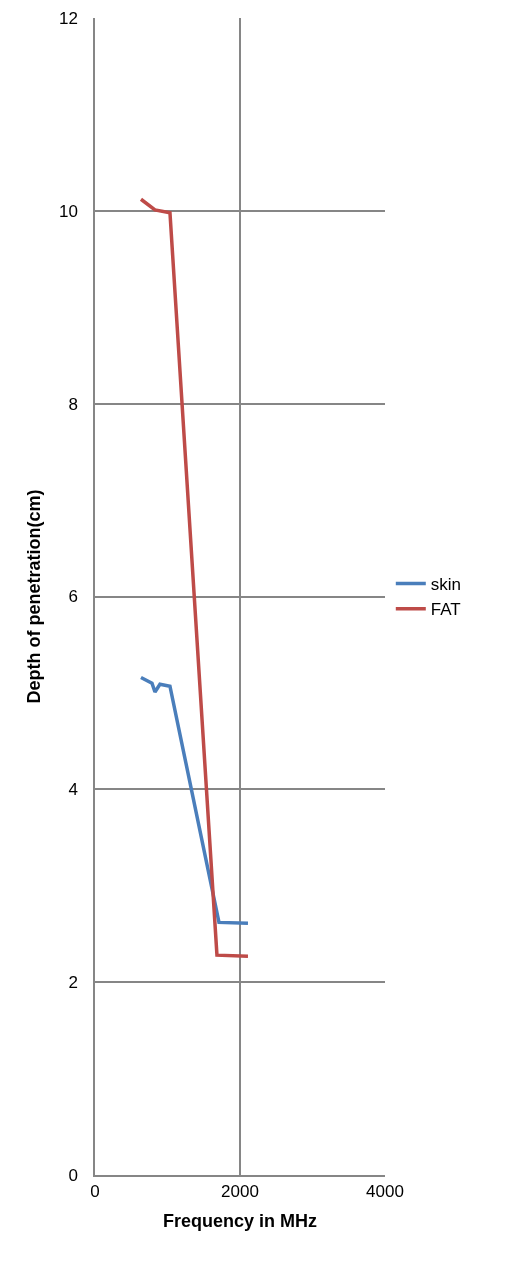 The image size is (517, 1264). I want to click on y-tick-label: 8, so click(73, 404).